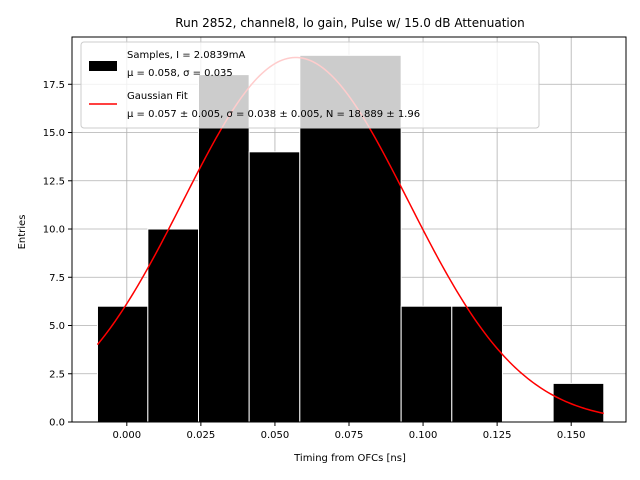 The width and height of the screenshot is (640, 480). I want to click on y-tick-label: 15.0, so click(54, 133).